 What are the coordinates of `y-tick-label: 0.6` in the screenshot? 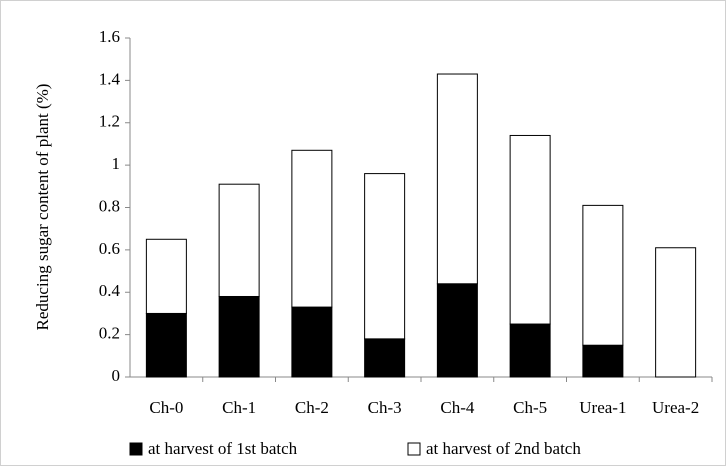 It's located at (109, 248).